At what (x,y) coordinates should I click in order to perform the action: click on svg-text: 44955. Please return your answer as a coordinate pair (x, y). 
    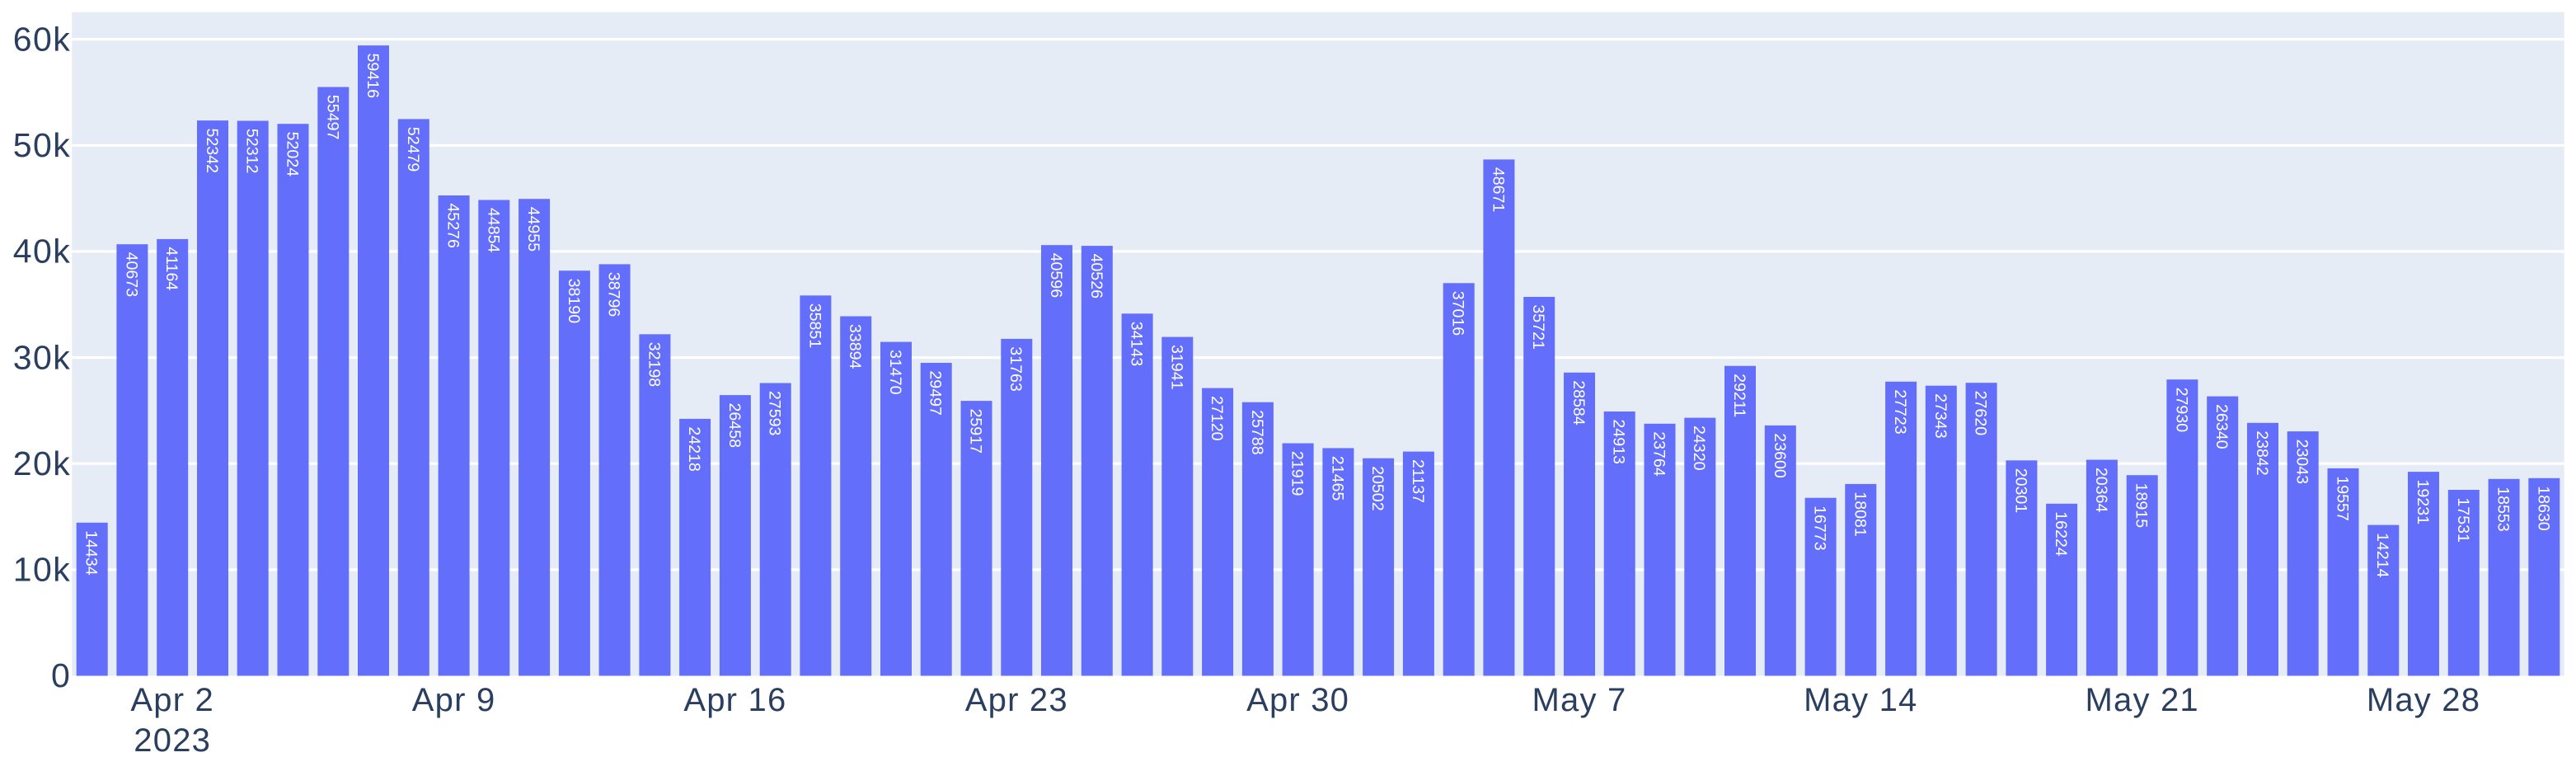
    Looking at the image, I should click on (533, 229).